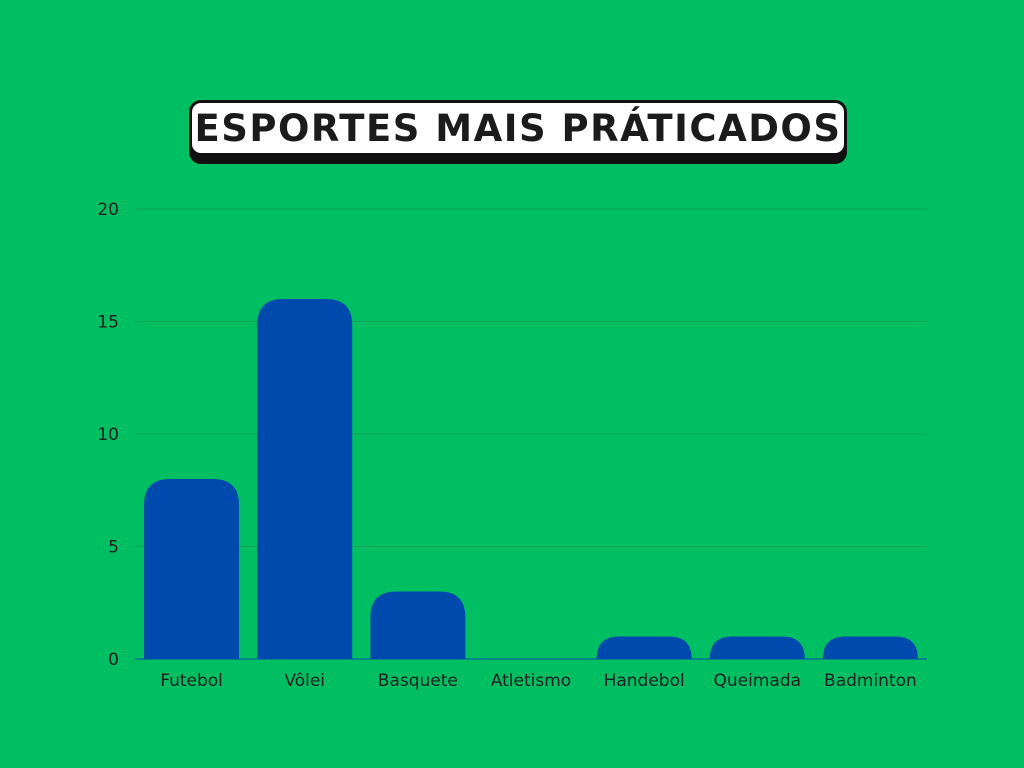 The height and width of the screenshot is (768, 1024). Describe the element at coordinates (870, 681) in the screenshot. I see `x-tick-label: Badminton` at that location.